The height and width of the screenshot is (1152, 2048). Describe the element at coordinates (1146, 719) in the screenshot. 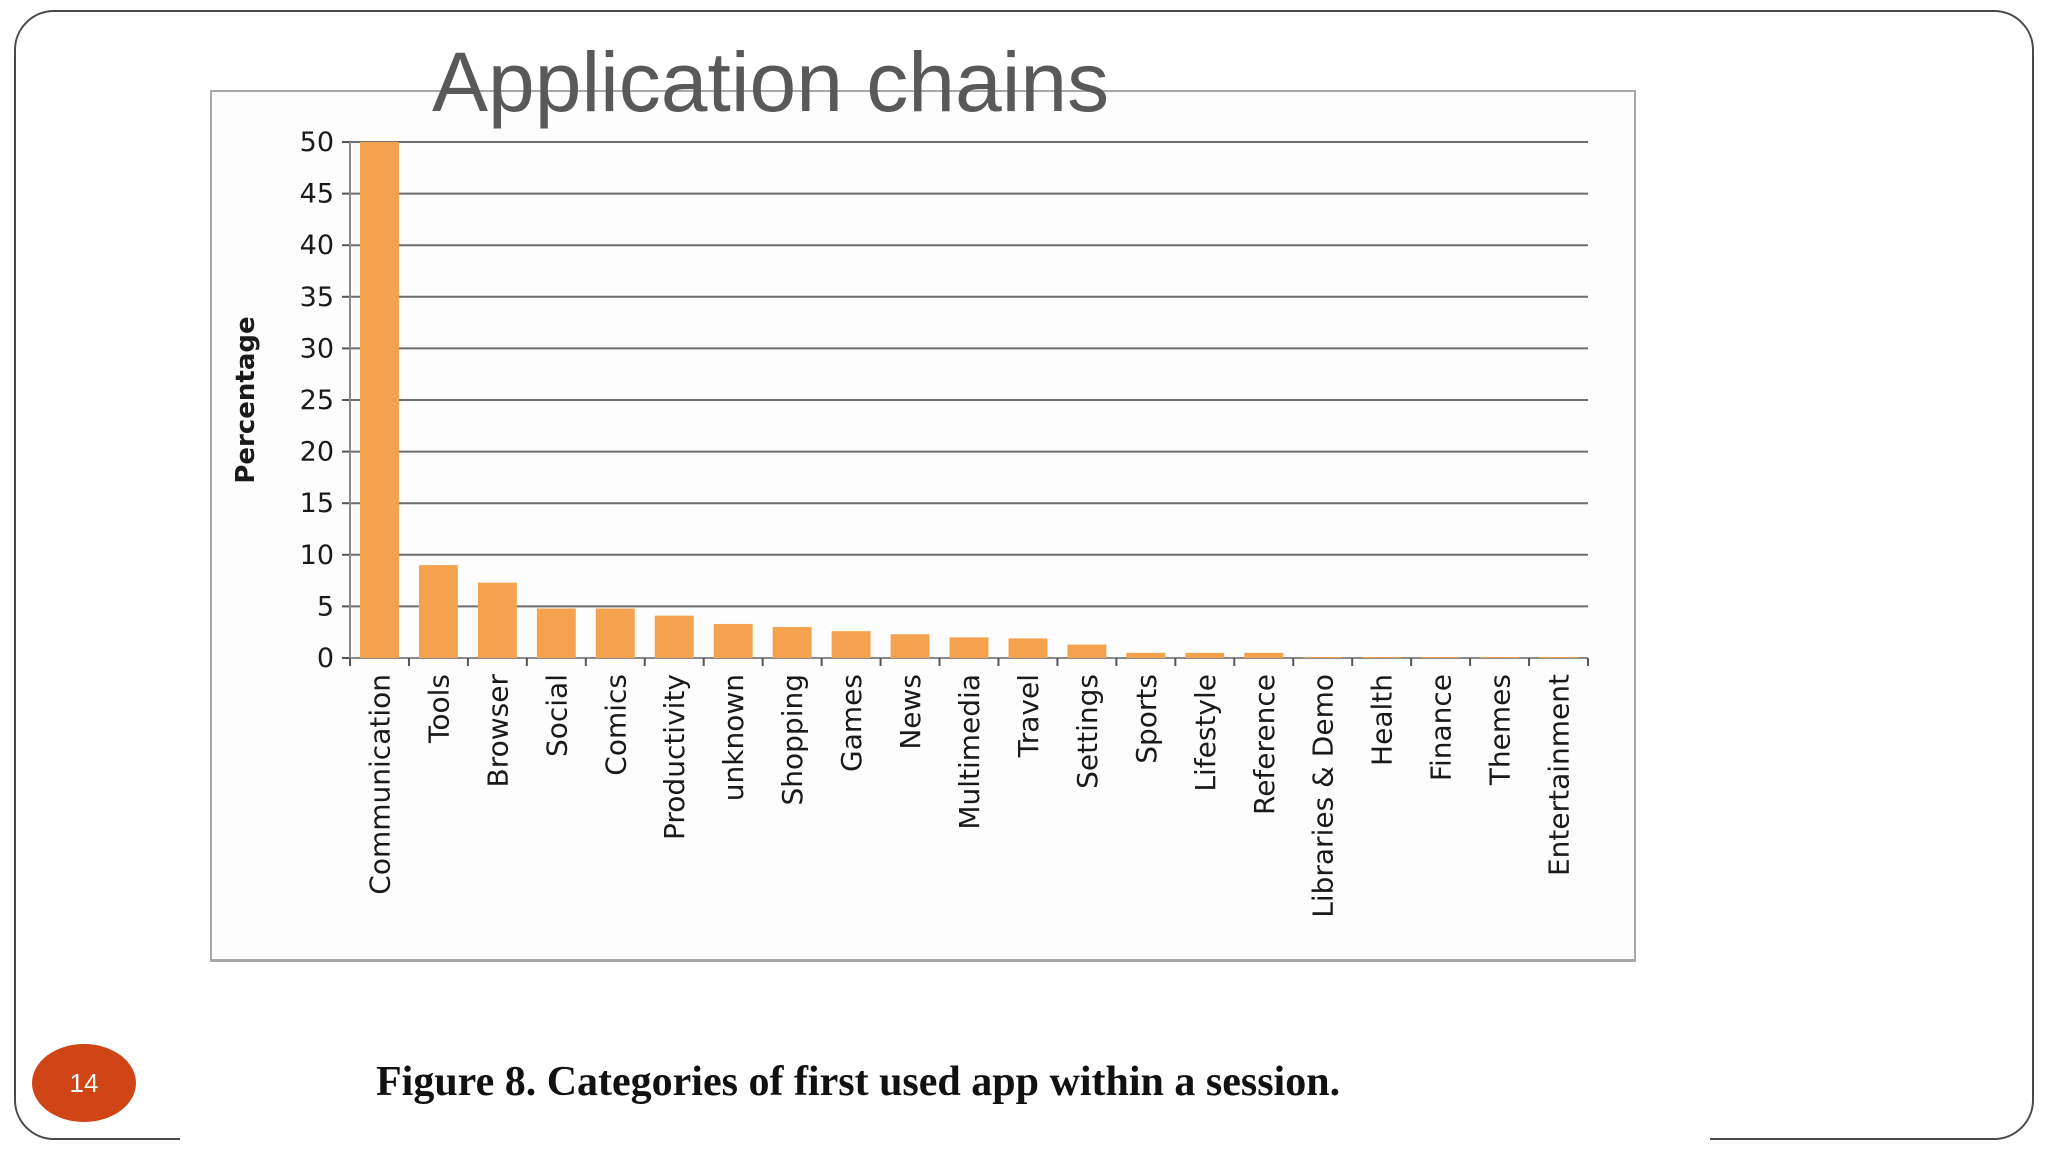

I see `category-label: Sports` at that location.